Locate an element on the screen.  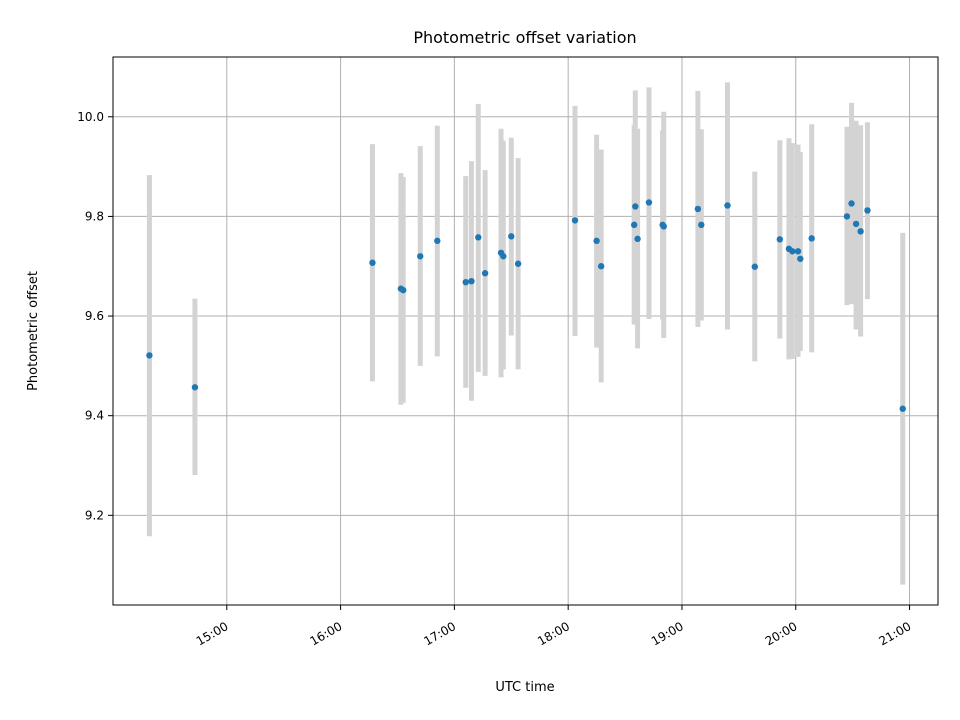
x-axis-ticks: 15:00 16:00 17:00 18:00 19:00 20:00 21:00 is located at coordinates (553, 627).